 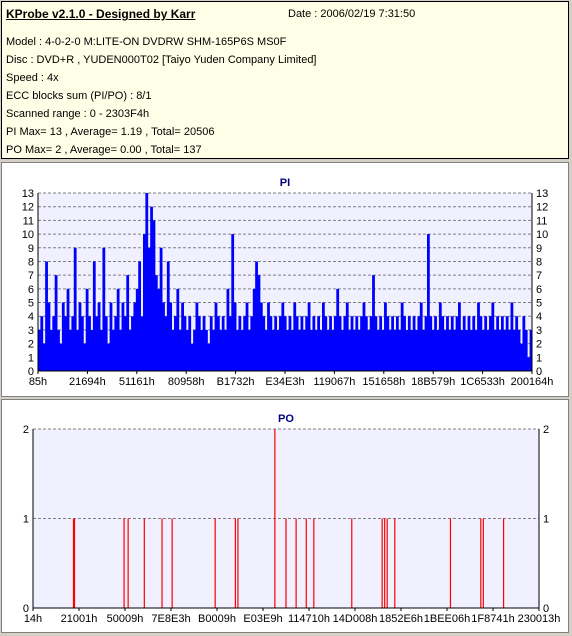 I want to click on x-tick-label: 51161h, so click(x=137, y=382).